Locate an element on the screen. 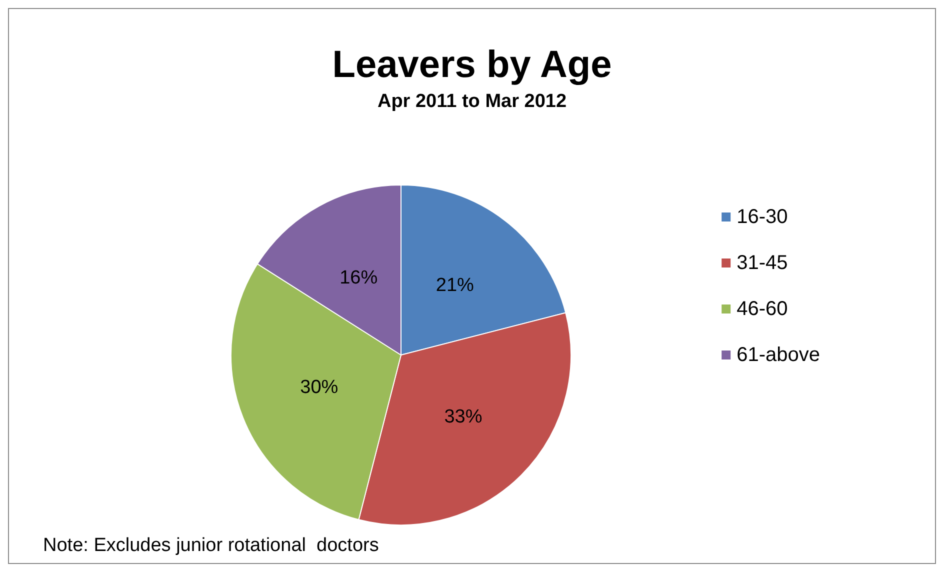  chart-title: Leavers by Age is located at coordinates (472, 65).